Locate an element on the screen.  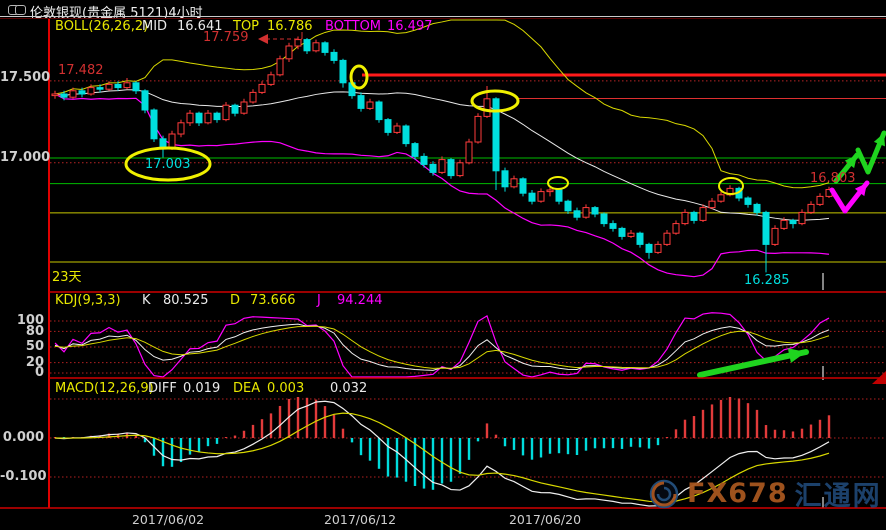
macd-diff-label: DIFF is located at coordinates (162, 388).